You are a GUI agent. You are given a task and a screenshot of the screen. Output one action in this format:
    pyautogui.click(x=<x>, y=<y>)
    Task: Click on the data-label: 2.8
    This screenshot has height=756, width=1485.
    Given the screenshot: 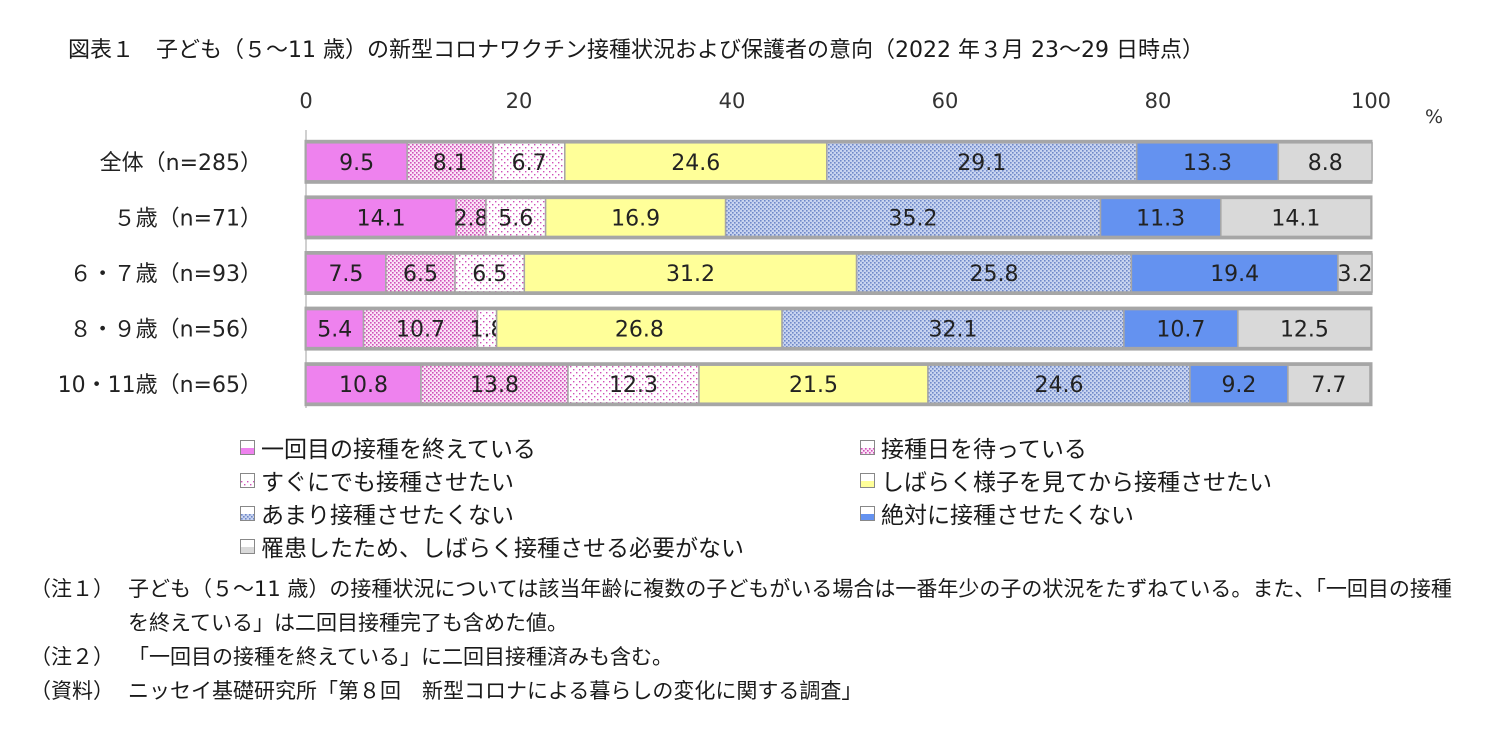 What is the action you would take?
    pyautogui.click(x=471, y=218)
    